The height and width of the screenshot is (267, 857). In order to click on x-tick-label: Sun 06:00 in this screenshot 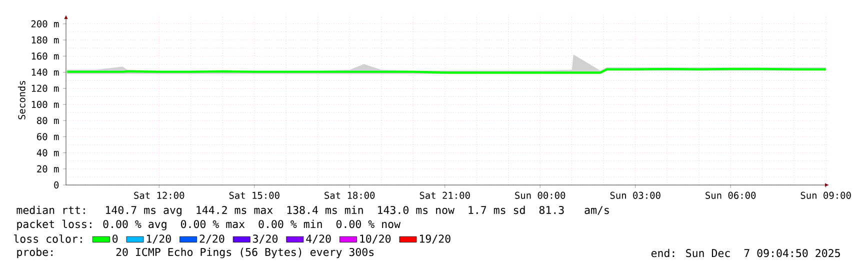, I will do `click(731, 195)`.